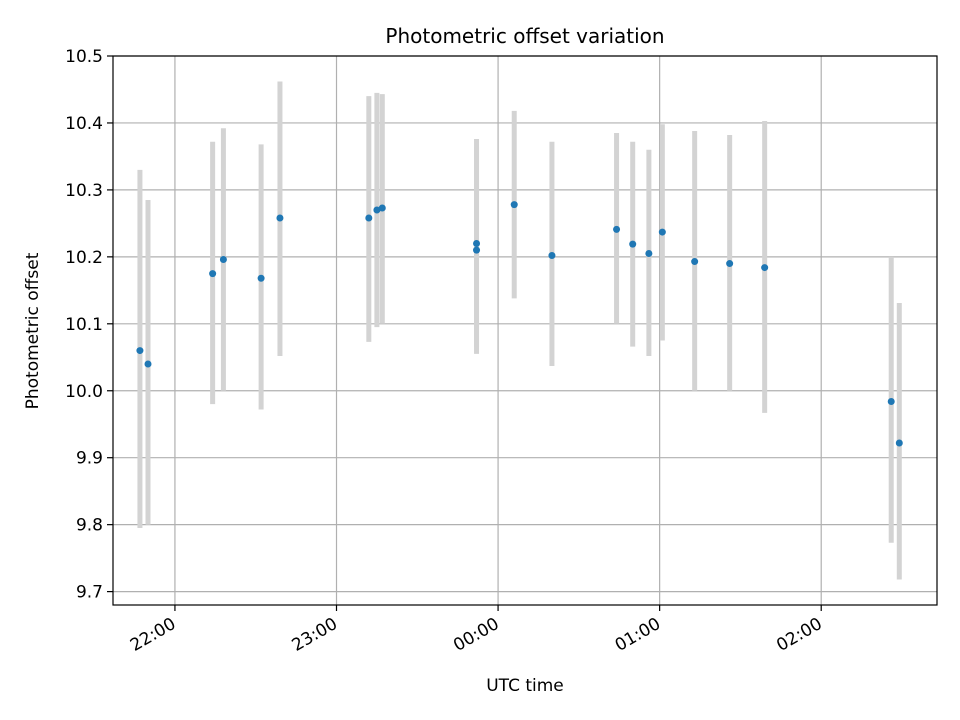 Image resolution: width=960 pixels, height=720 pixels. What do you see at coordinates (84, 57) in the screenshot?
I see `y-tick-label: 10.5` at bounding box center [84, 57].